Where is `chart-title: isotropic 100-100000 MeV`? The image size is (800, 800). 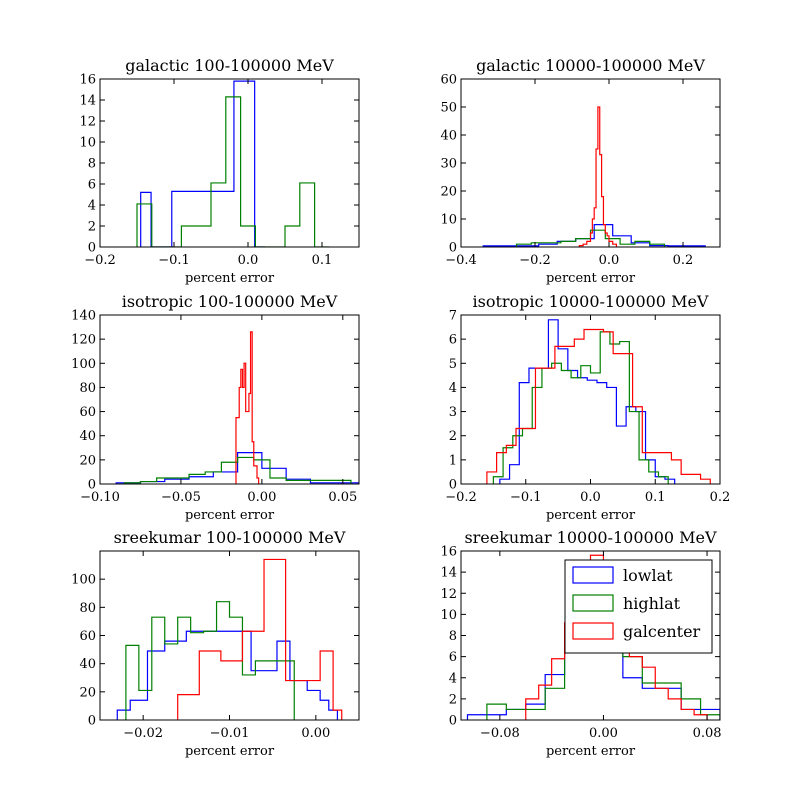
chart-title: isotropic 100-100000 MeV is located at coordinates (230, 301).